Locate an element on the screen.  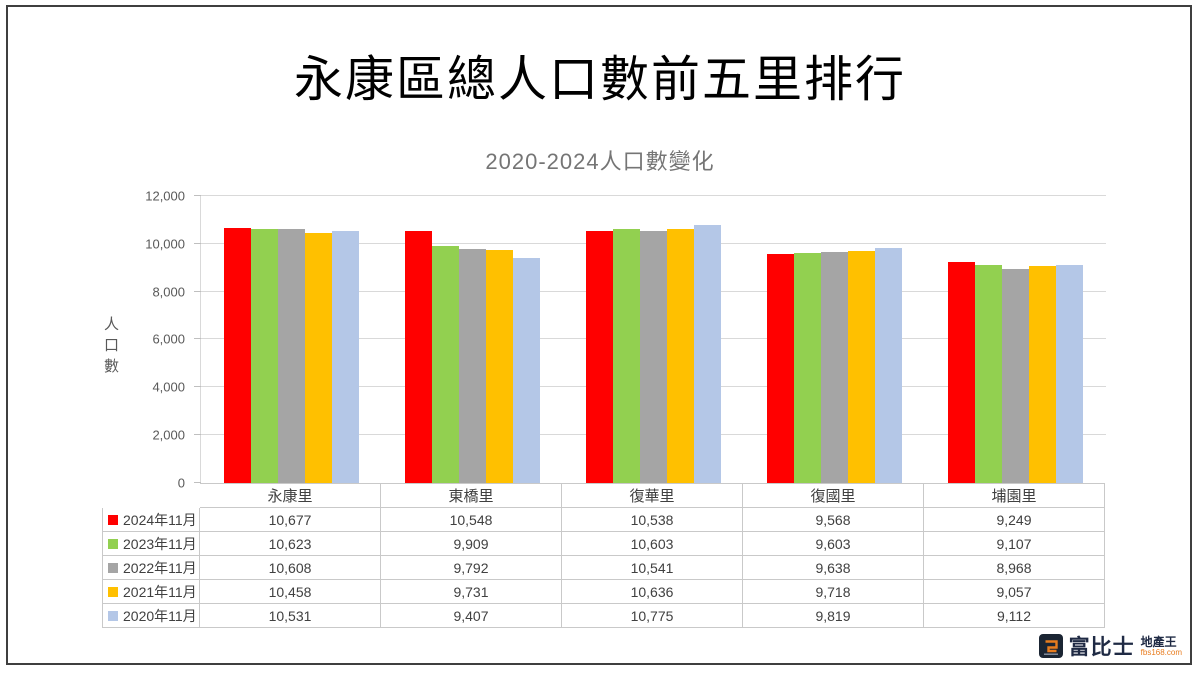
legend-cell: 2022年11月 is located at coordinates (151, 568).